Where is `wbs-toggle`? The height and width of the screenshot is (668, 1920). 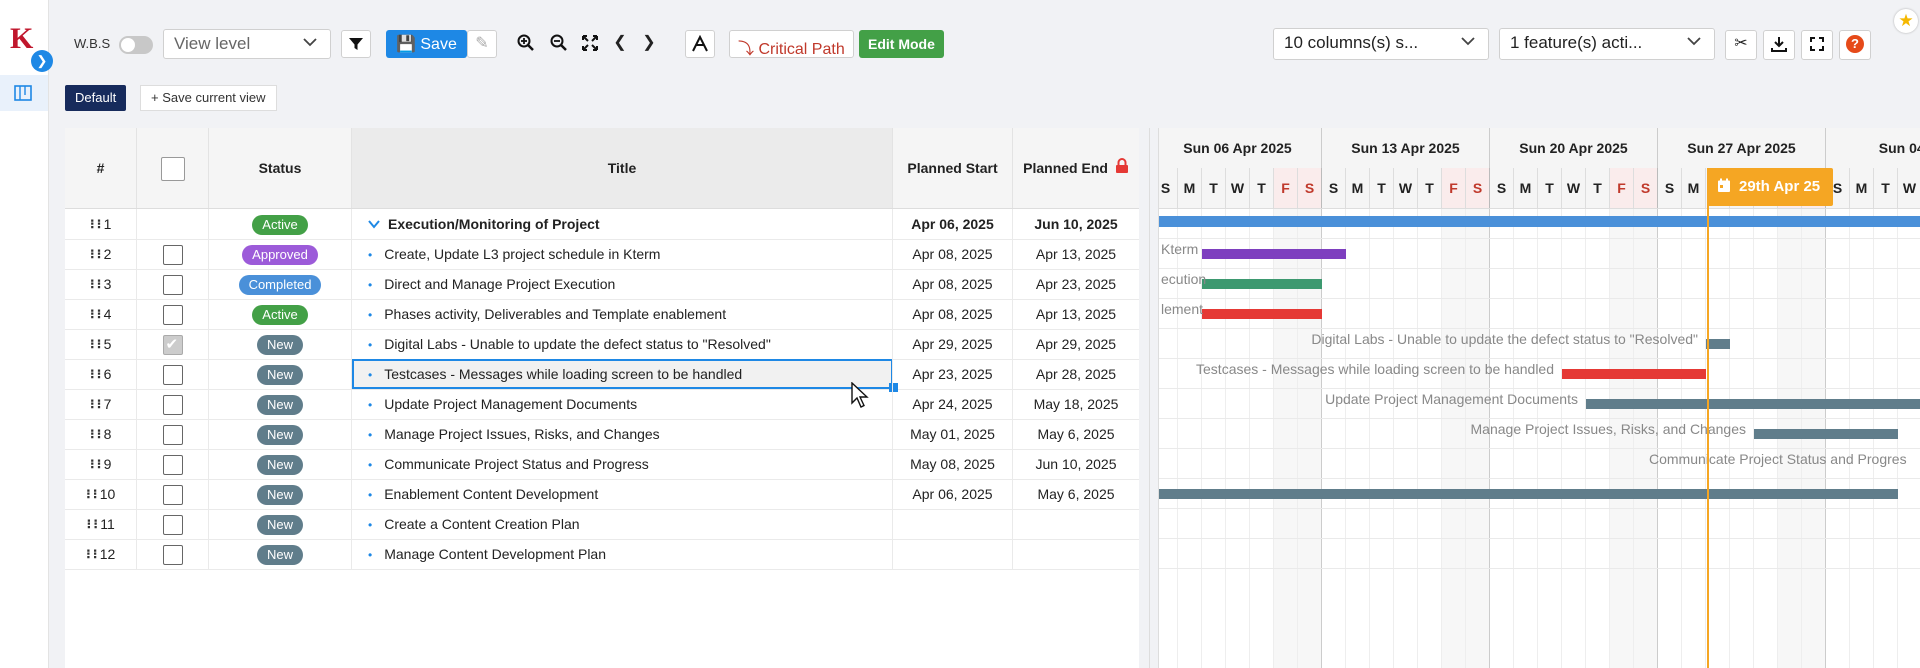
wbs-toggle is located at coordinates (136, 45).